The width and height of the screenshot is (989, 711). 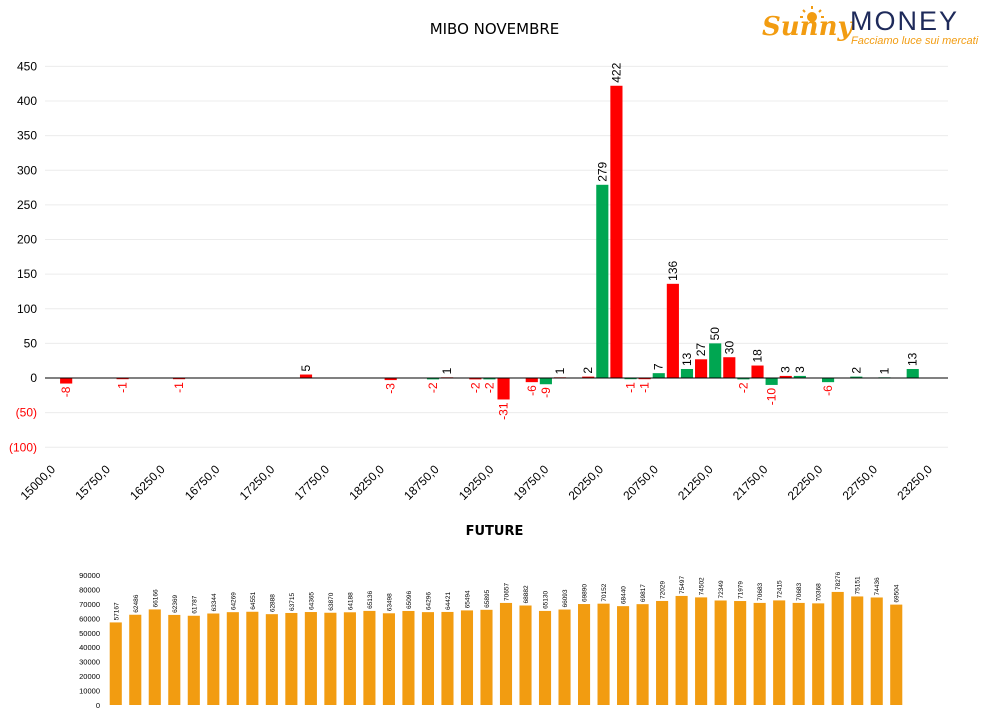 What do you see at coordinates (604, 592) in the screenshot?
I see `future-data-label: 70152` at bounding box center [604, 592].